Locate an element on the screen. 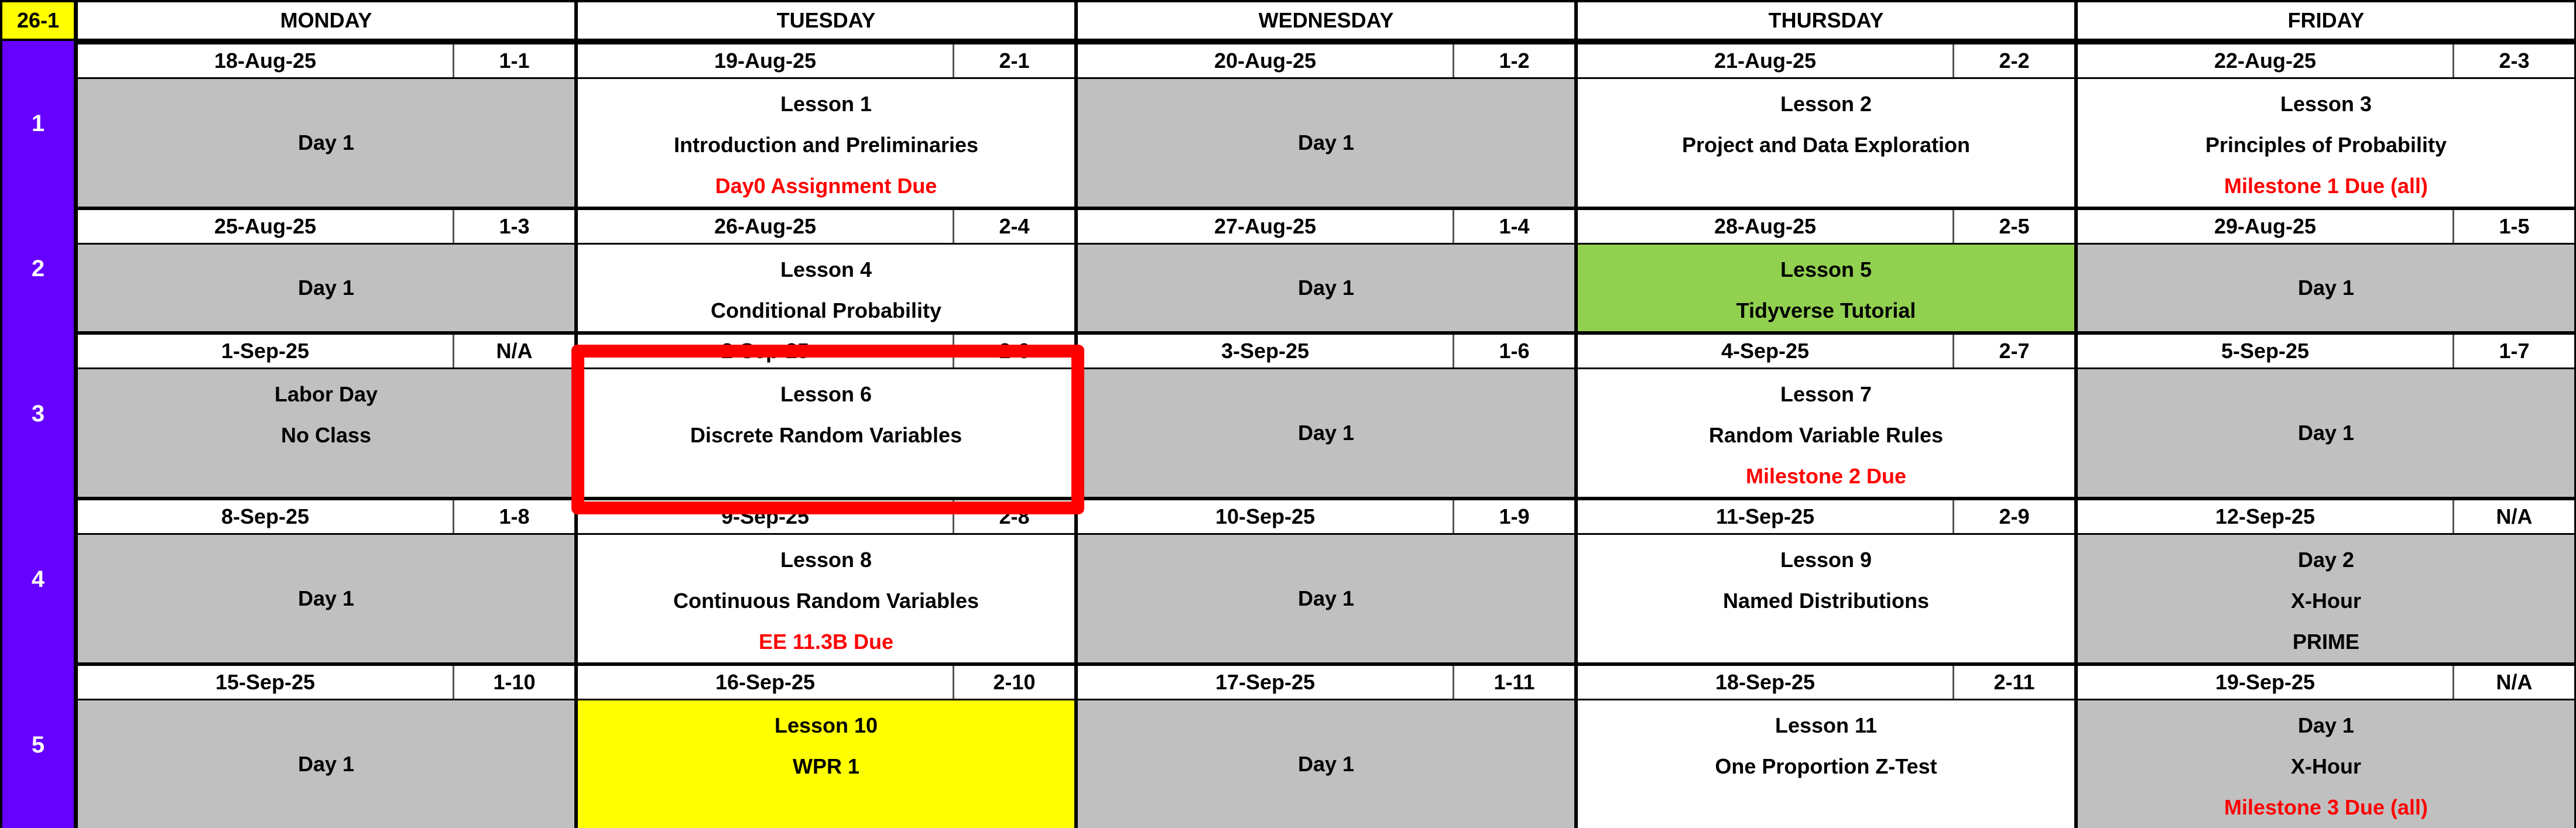 This screenshot has height=828, width=2576. content-line: Lesson 5 is located at coordinates (1826, 269).